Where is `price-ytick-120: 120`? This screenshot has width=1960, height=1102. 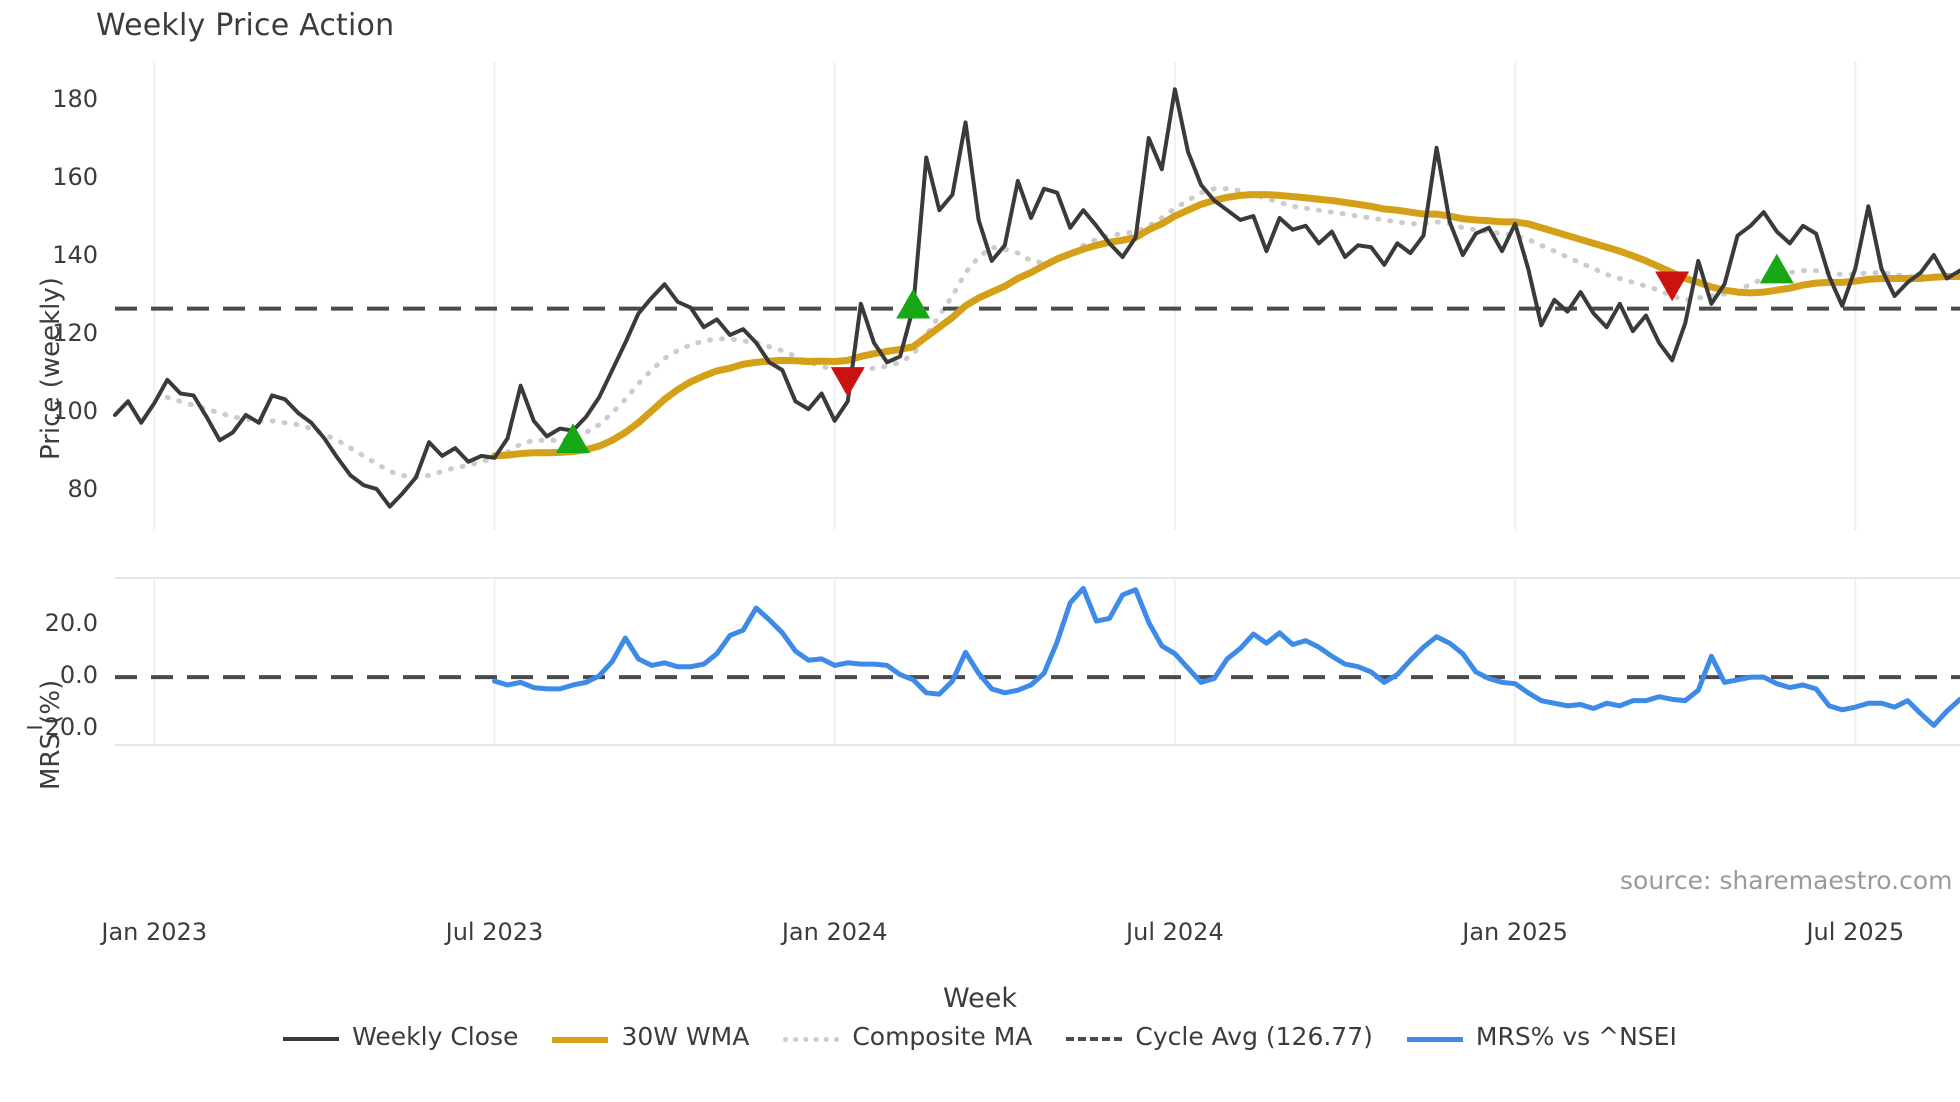 price-ytick-120: 120 is located at coordinates (75, 333).